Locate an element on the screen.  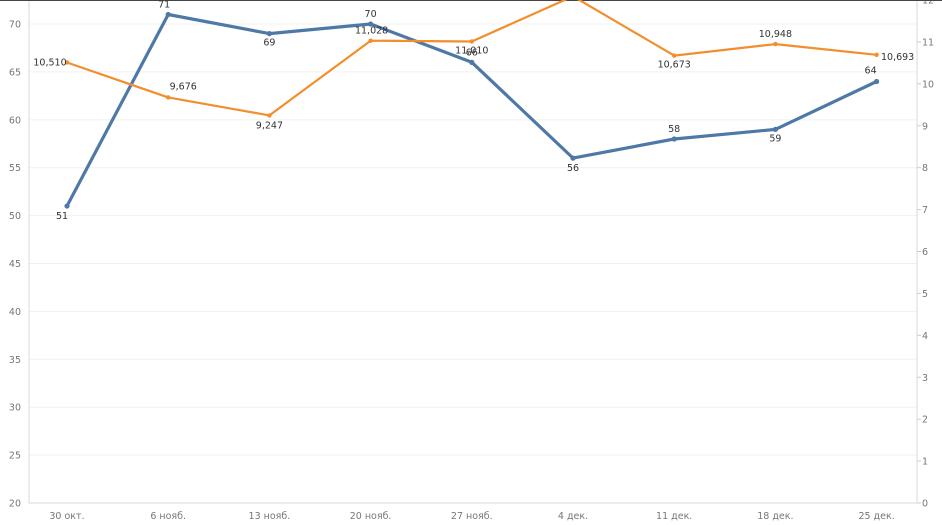
orange-data-label: 11,010 is located at coordinates (471, 50).